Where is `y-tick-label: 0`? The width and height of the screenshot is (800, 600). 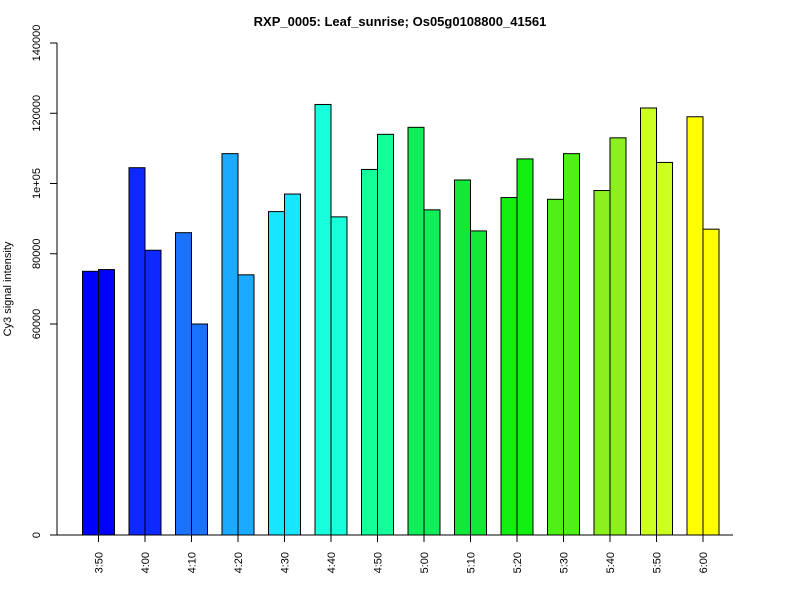 y-tick-label: 0 is located at coordinates (37, 535).